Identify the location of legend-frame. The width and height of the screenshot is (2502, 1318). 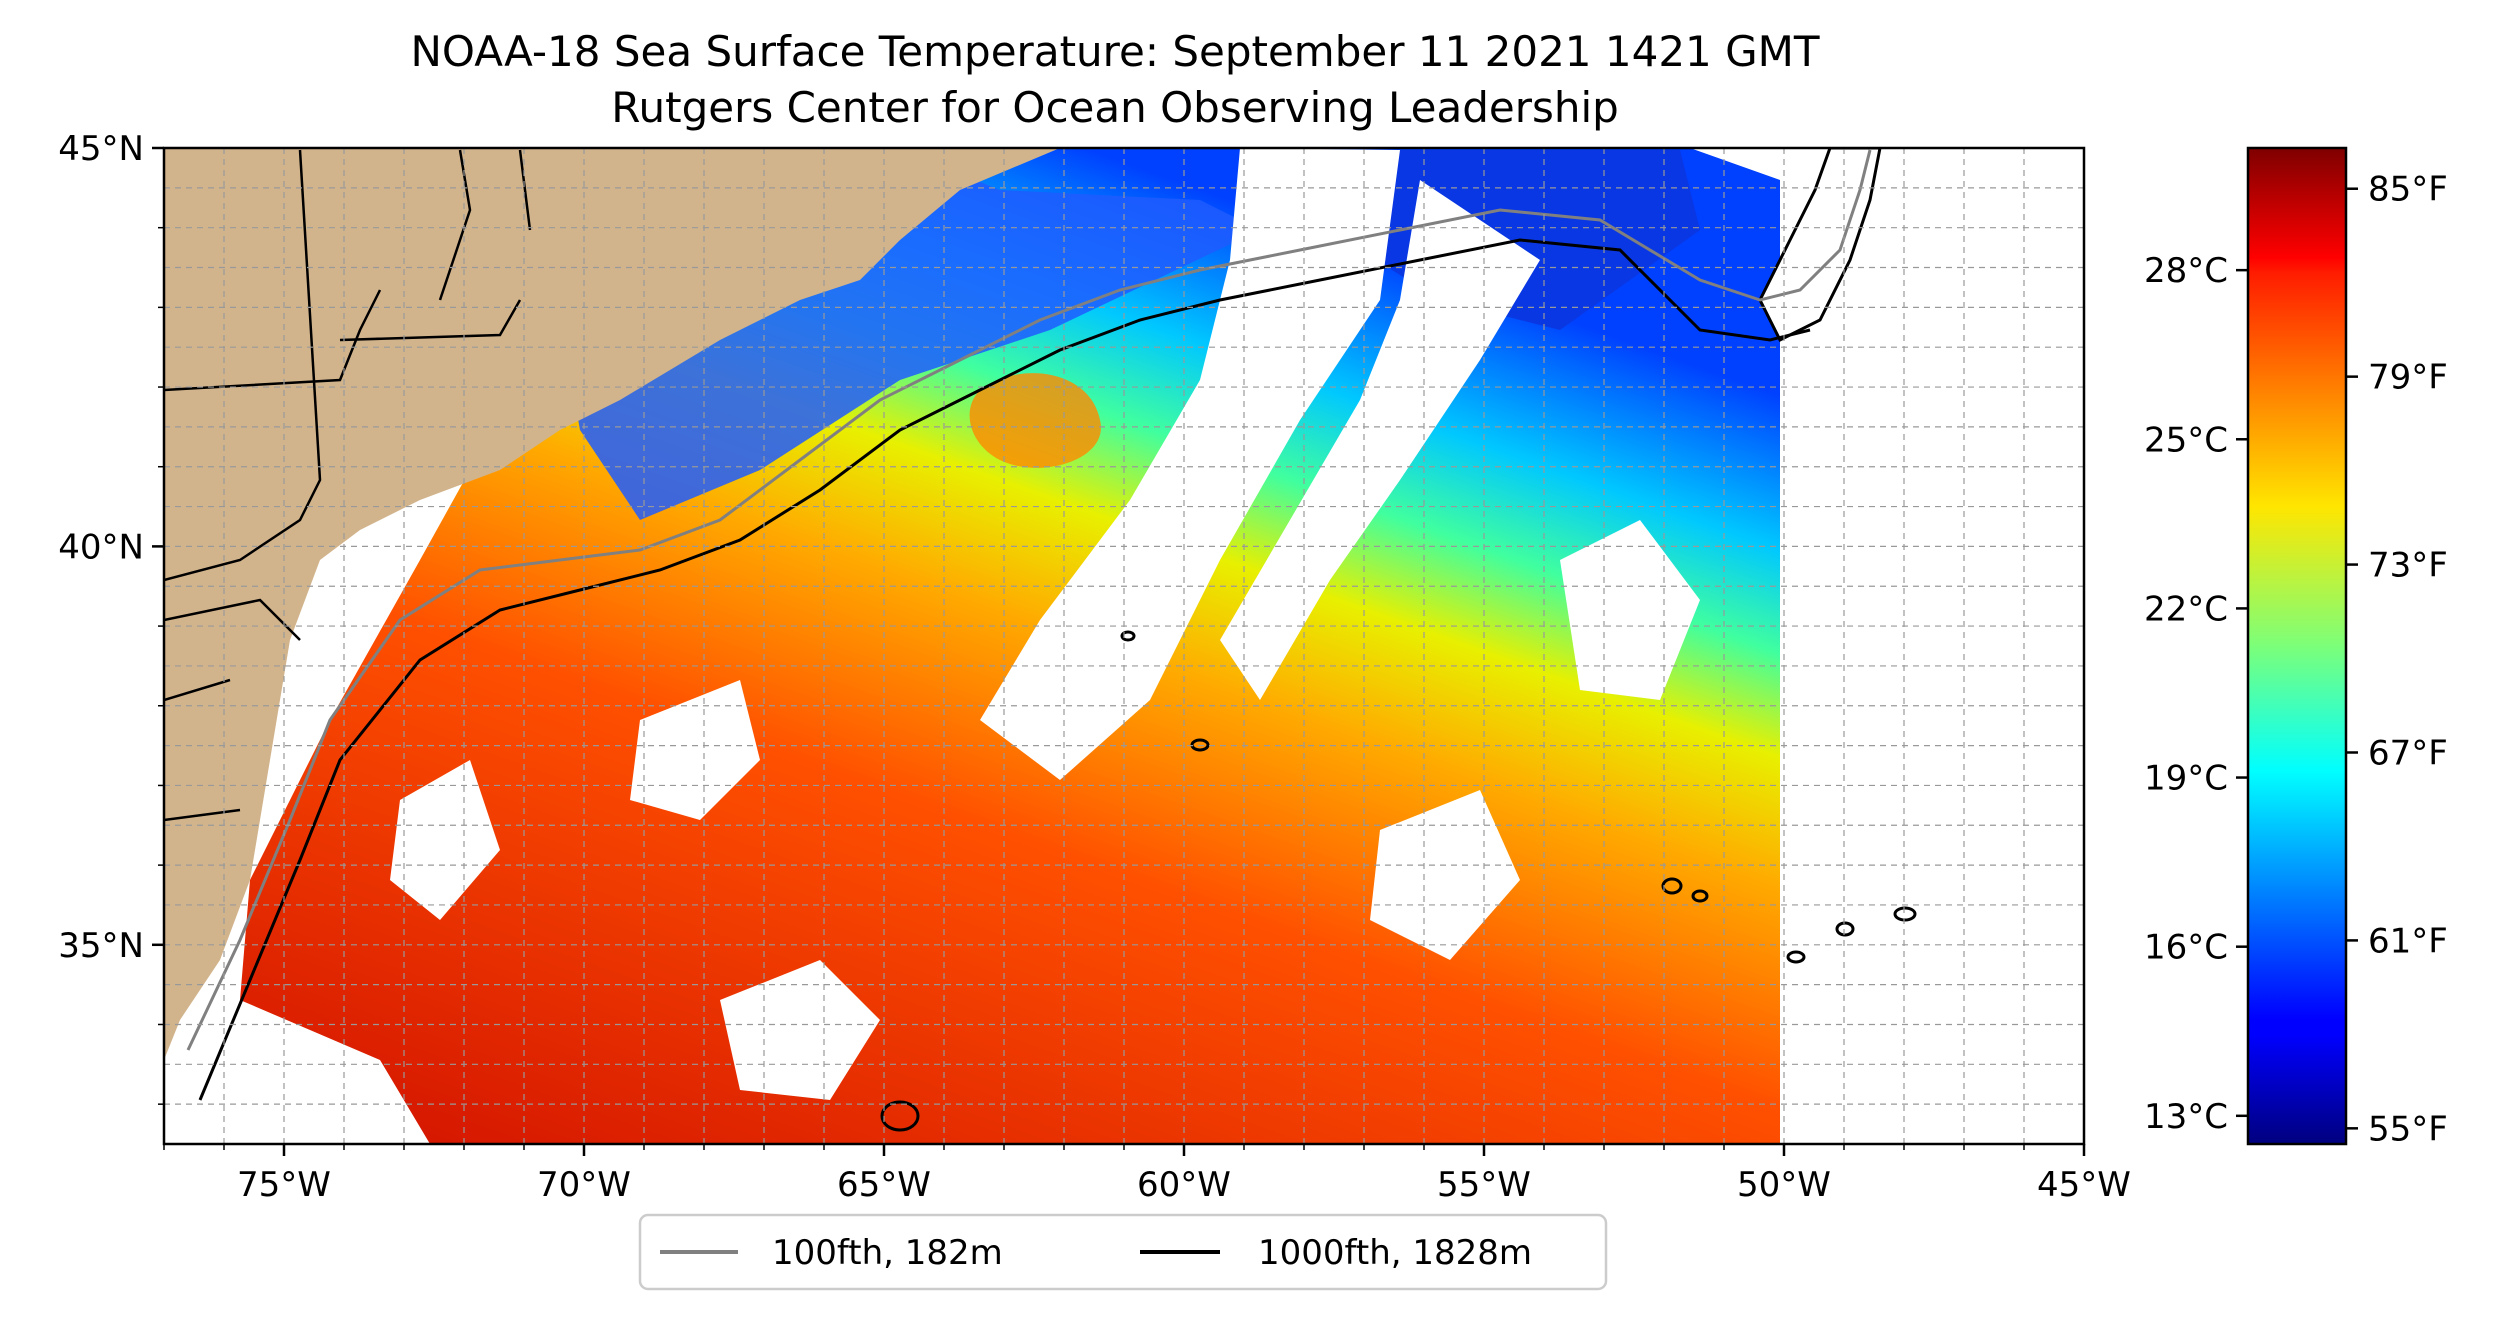
(1123, 1252).